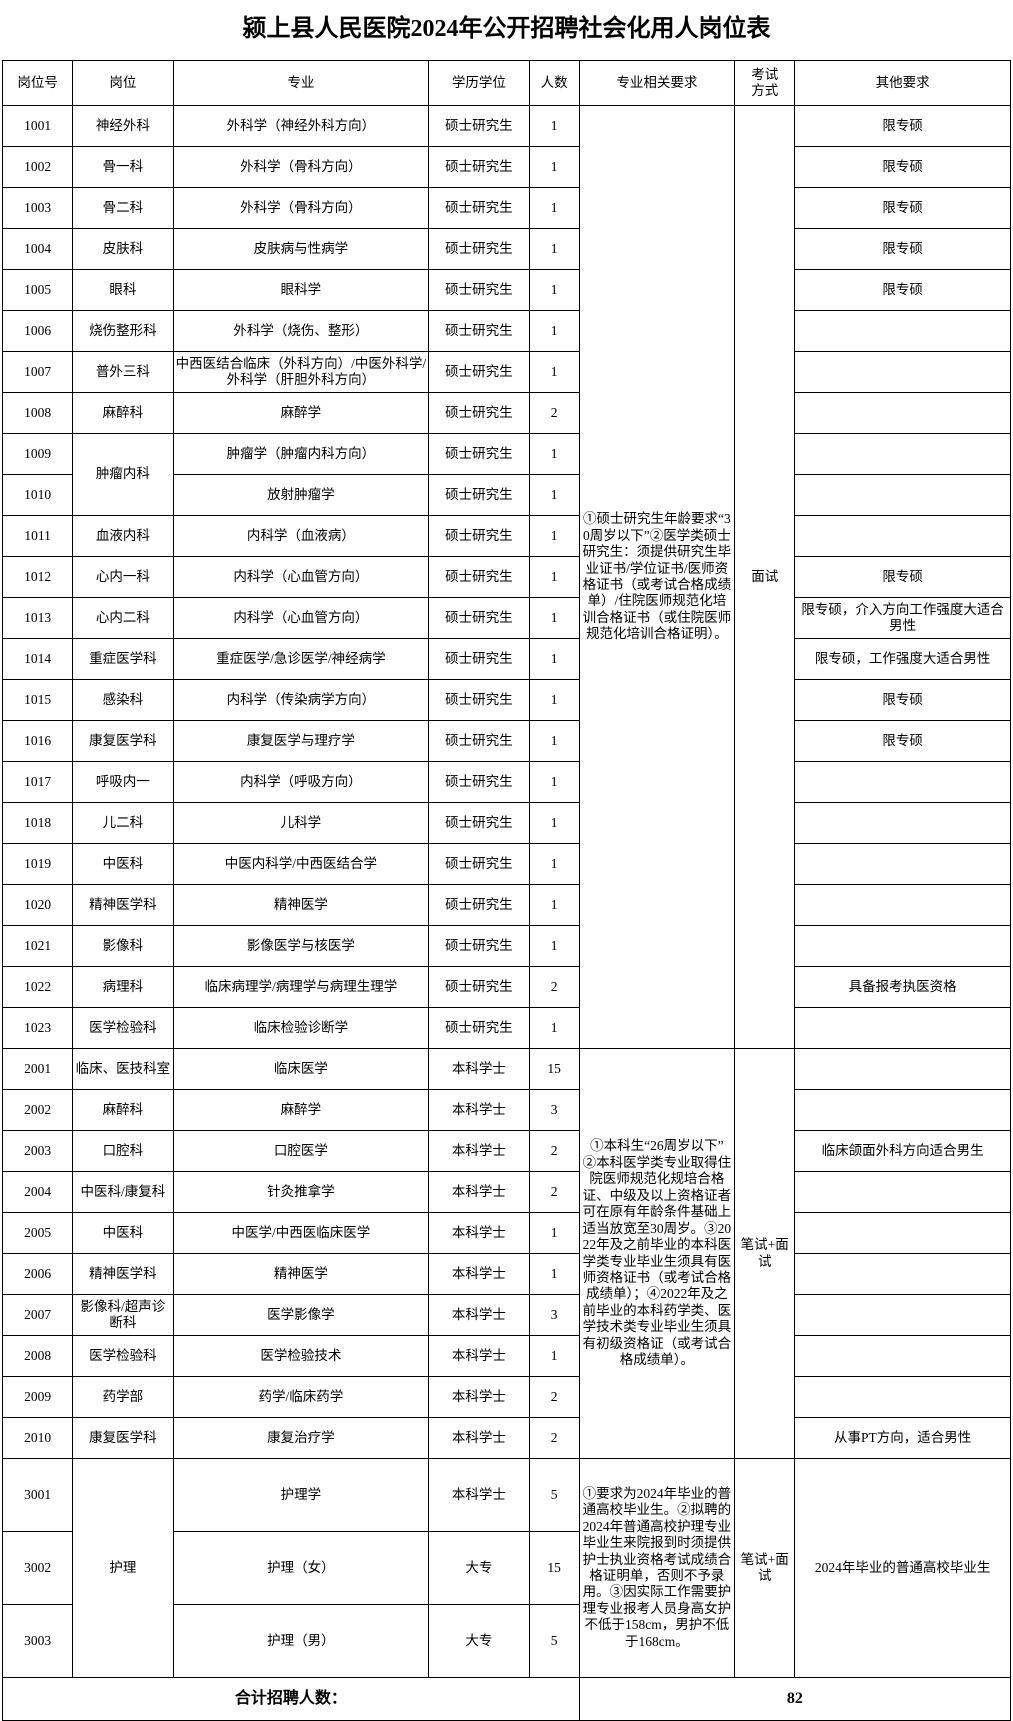 The height and width of the screenshot is (1721, 1013). I want to click on cell-major: 外科学（骨科方向）, so click(301, 167).